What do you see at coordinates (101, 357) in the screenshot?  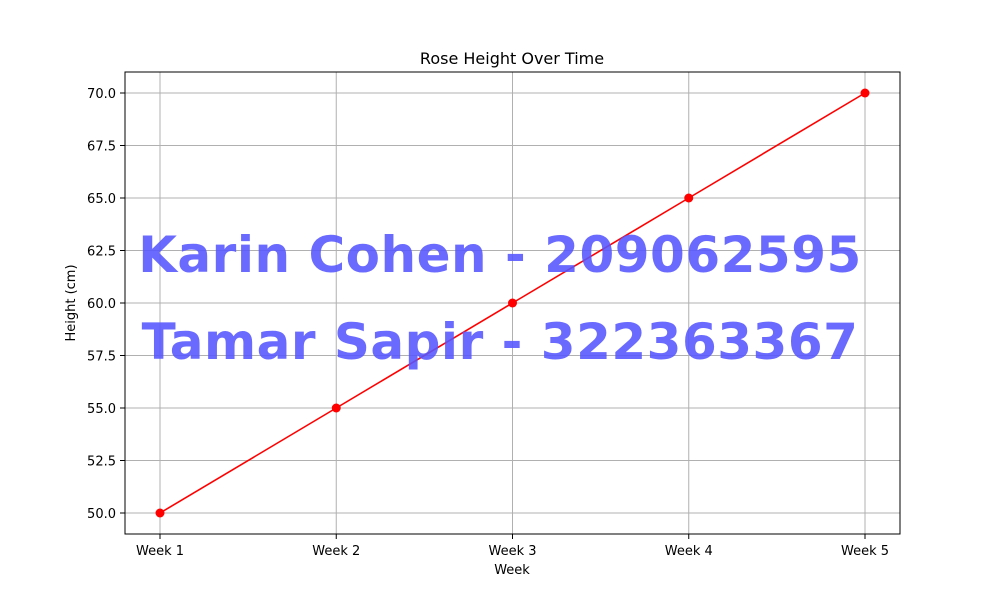 I see `y-tick-label: 57.5` at bounding box center [101, 357].